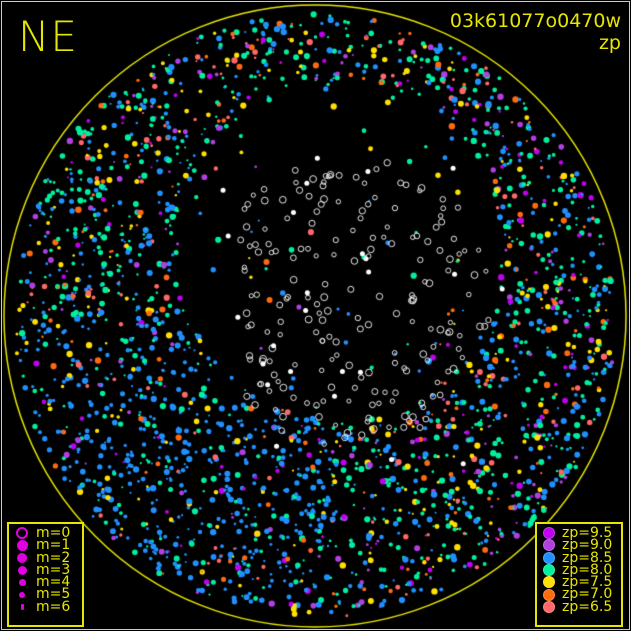 The height and width of the screenshot is (631, 631). What do you see at coordinates (587, 557) in the screenshot?
I see `zp-legend-label: zp=8.5` at bounding box center [587, 557].